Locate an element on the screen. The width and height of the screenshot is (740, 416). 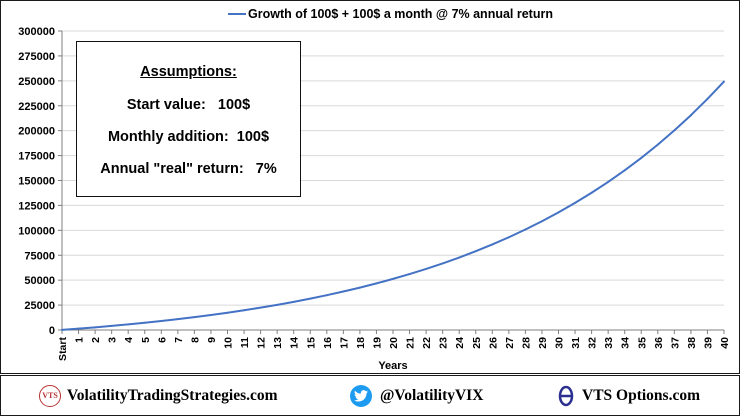
x-tick-label-4: 4 is located at coordinates (129, 340).